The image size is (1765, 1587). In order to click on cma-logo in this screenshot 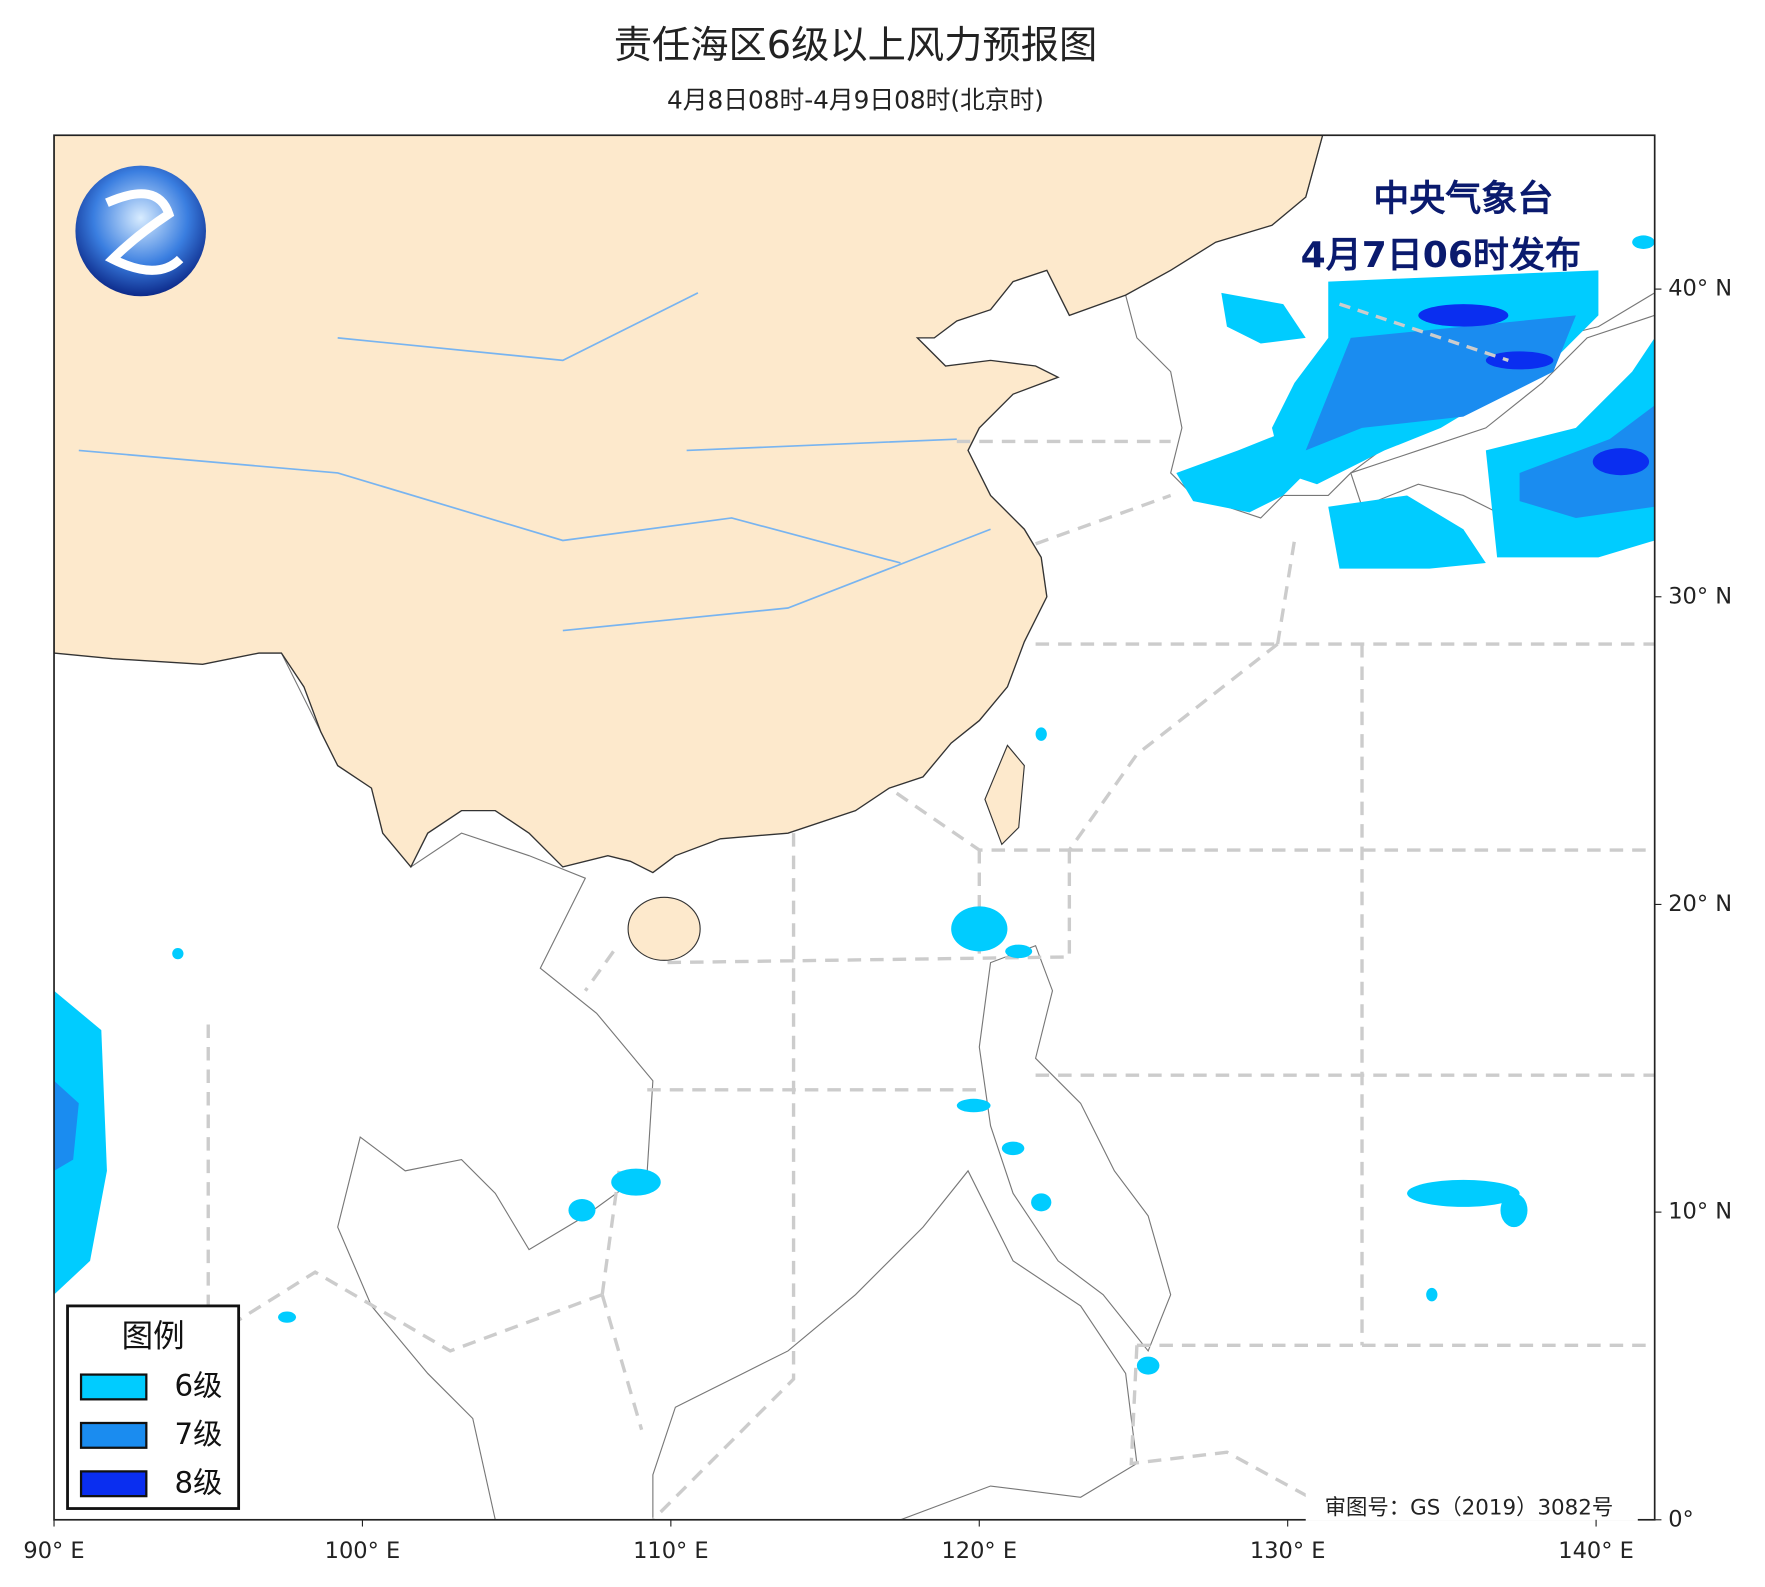, I will do `click(144, 232)`.